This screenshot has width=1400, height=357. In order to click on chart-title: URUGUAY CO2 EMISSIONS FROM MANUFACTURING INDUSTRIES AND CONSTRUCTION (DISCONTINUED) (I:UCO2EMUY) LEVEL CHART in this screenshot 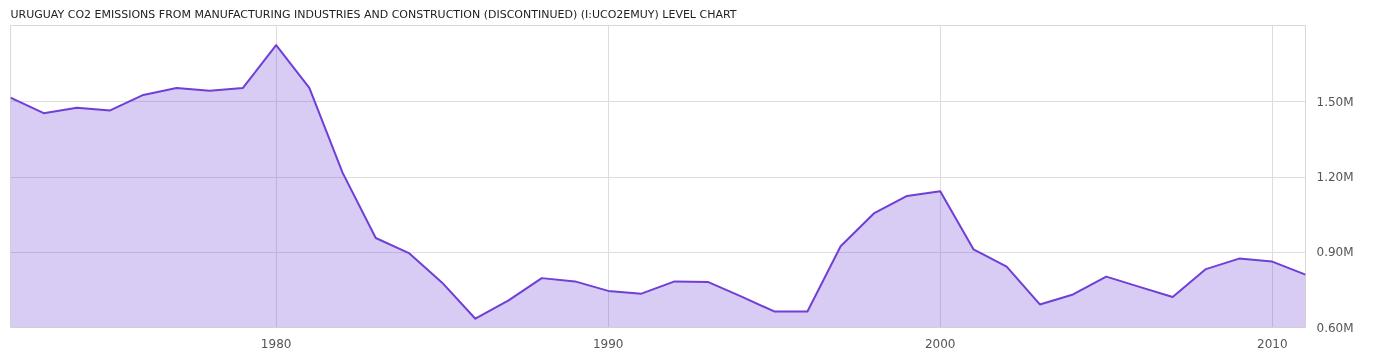, I will do `click(373, 14)`.